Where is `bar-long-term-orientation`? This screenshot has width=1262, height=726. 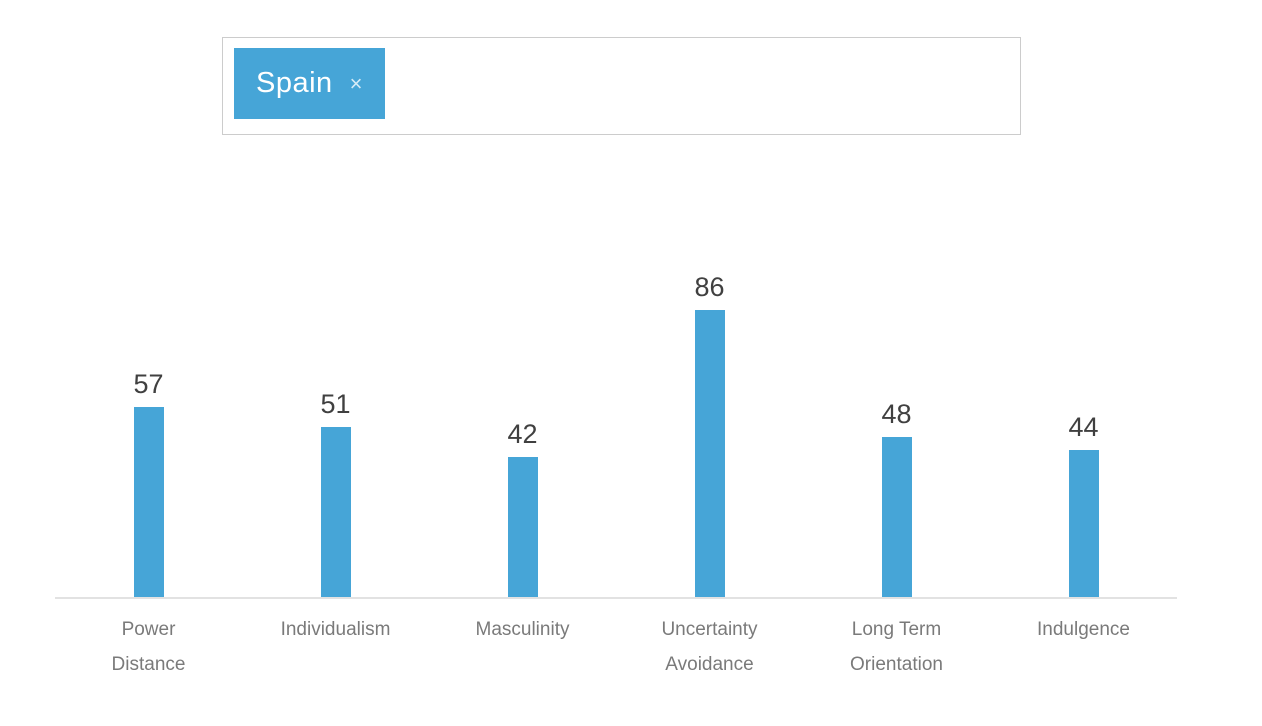
bar-long-term-orientation is located at coordinates (896, 516).